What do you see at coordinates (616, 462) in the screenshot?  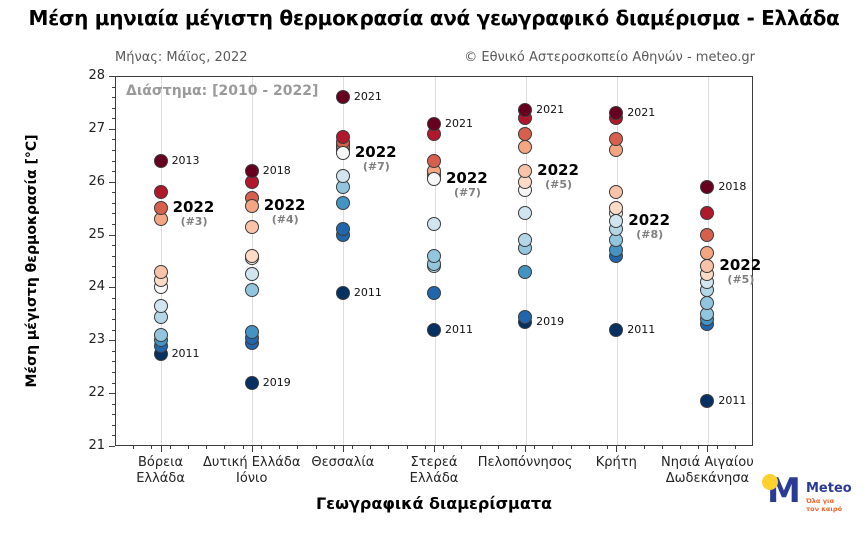 I see `x-axis-category-label: Κρήτη` at bounding box center [616, 462].